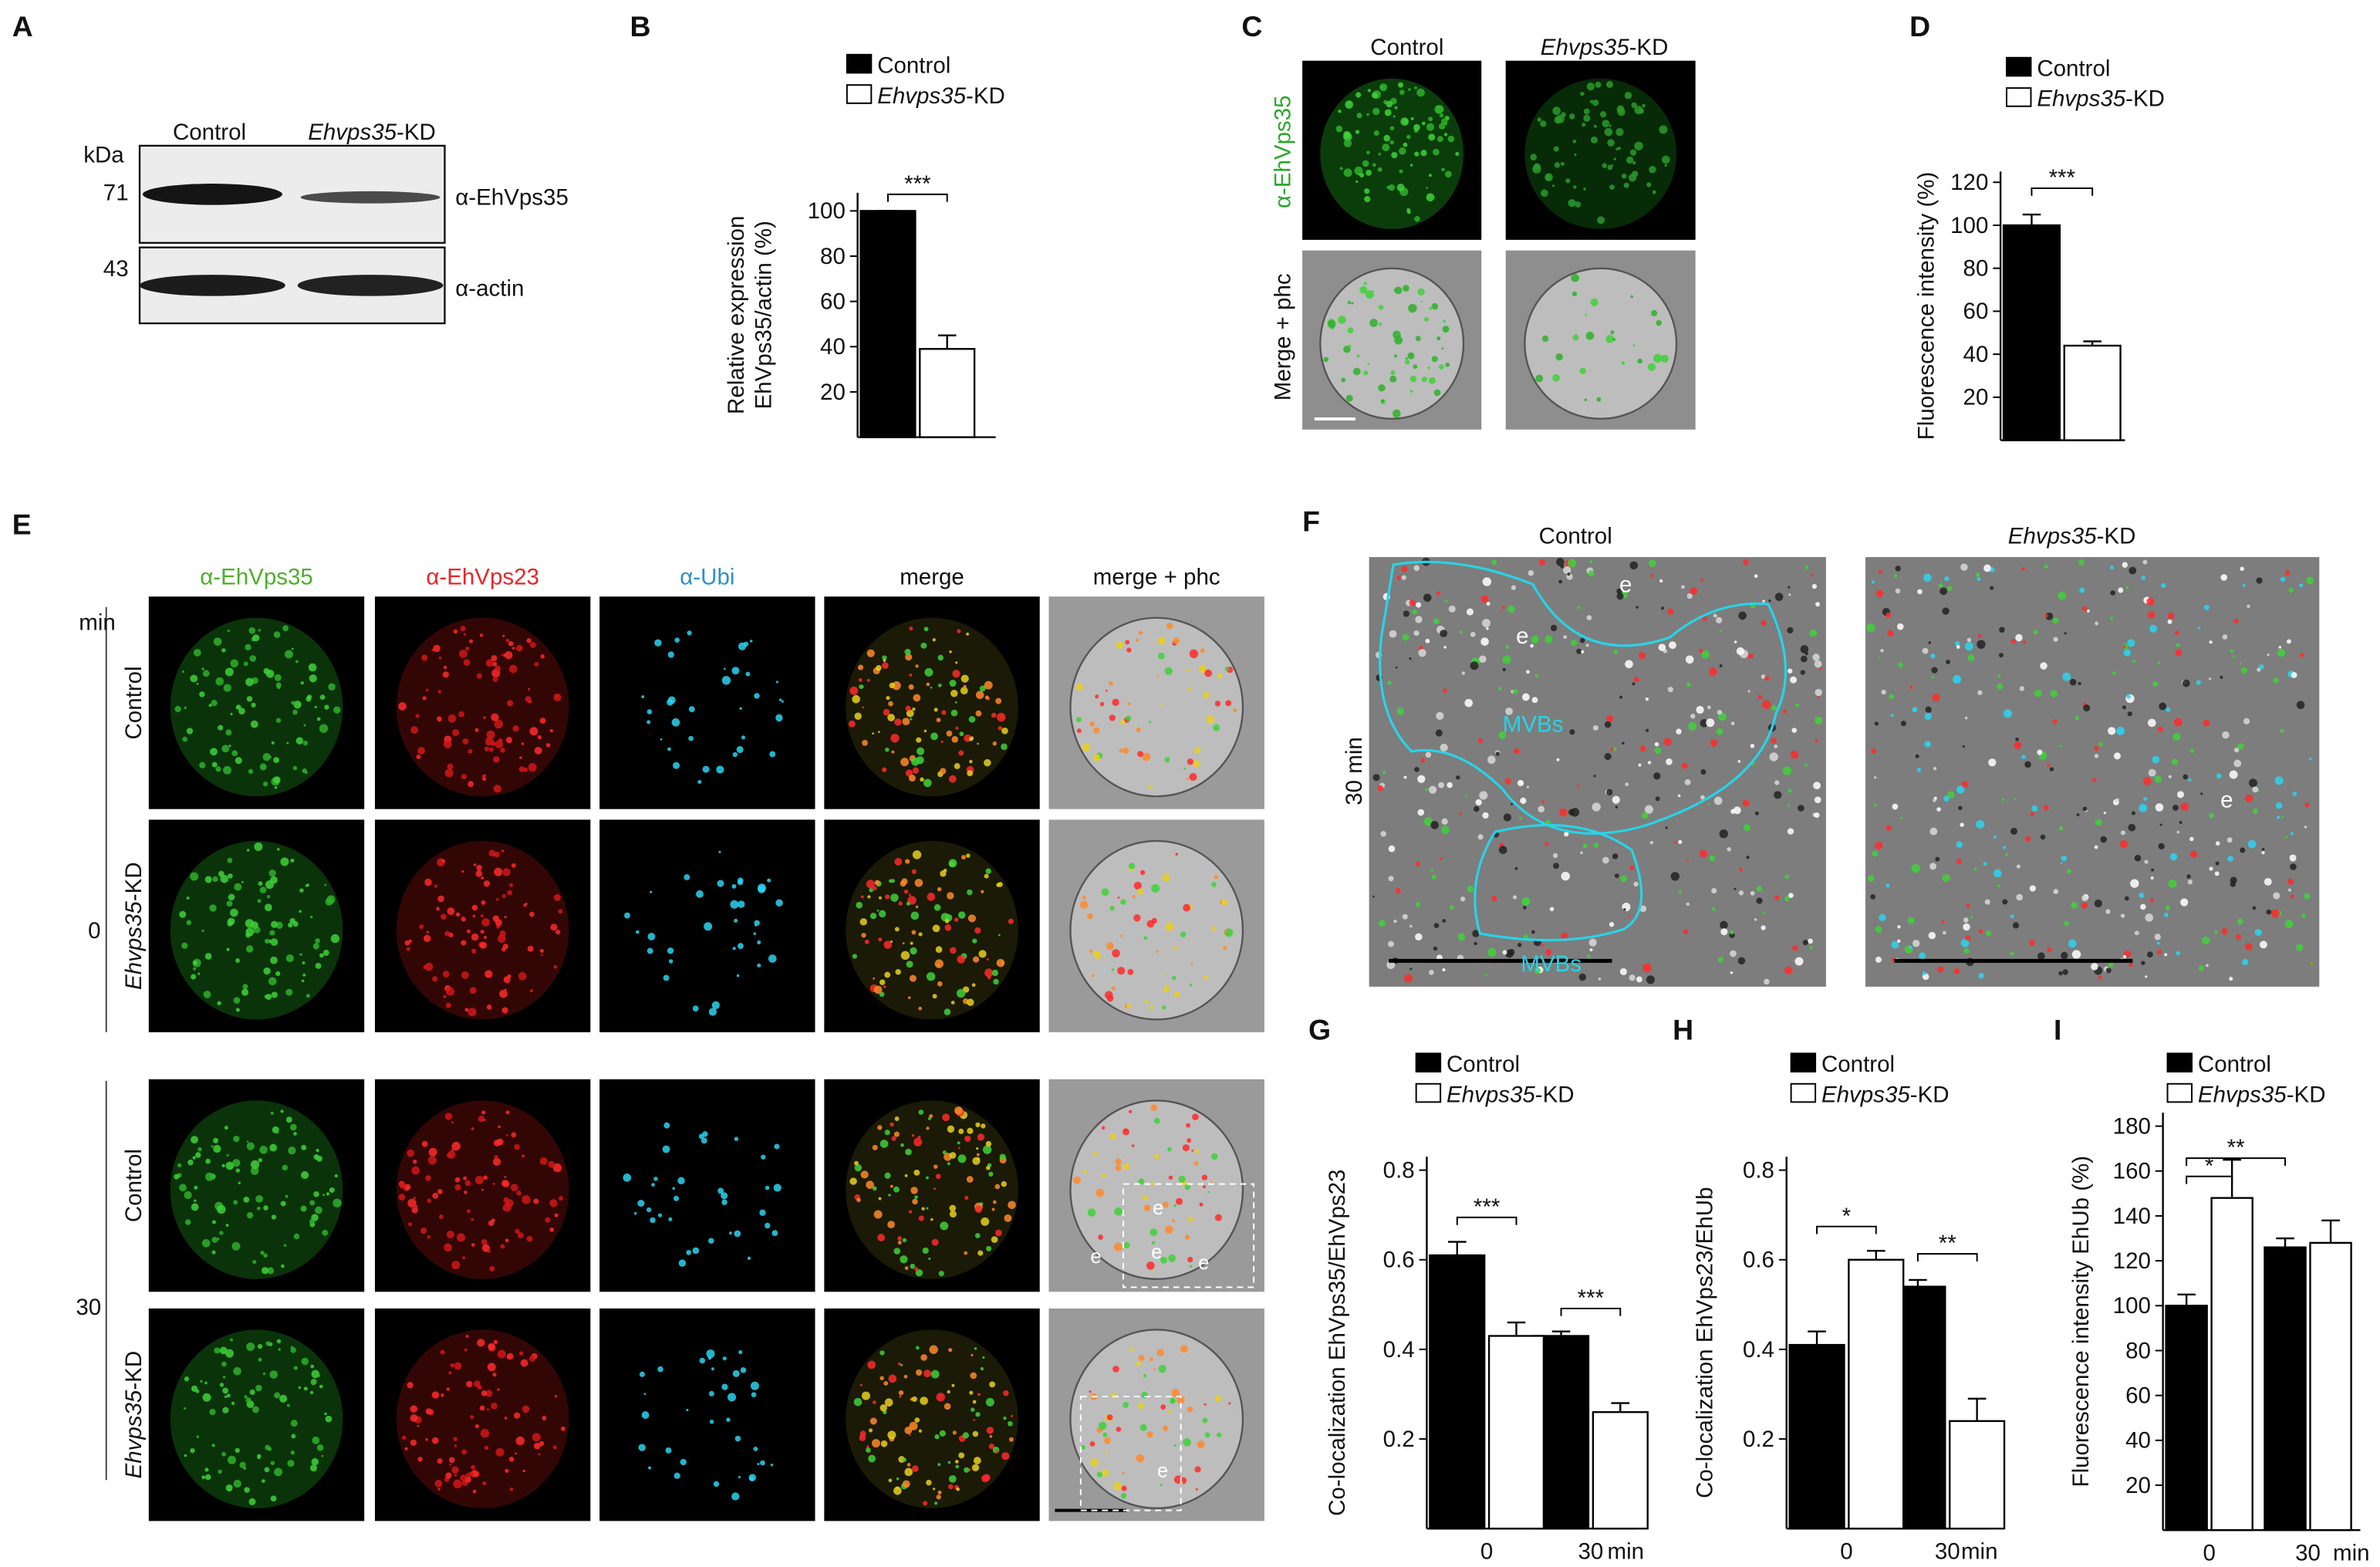  I want to click on mark-label: e, so click(2226, 800).